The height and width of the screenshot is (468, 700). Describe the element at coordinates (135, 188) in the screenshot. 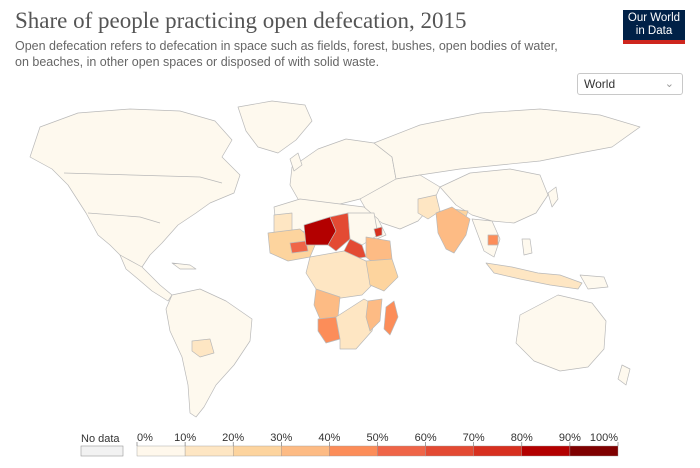

I see `region-north-america` at that location.